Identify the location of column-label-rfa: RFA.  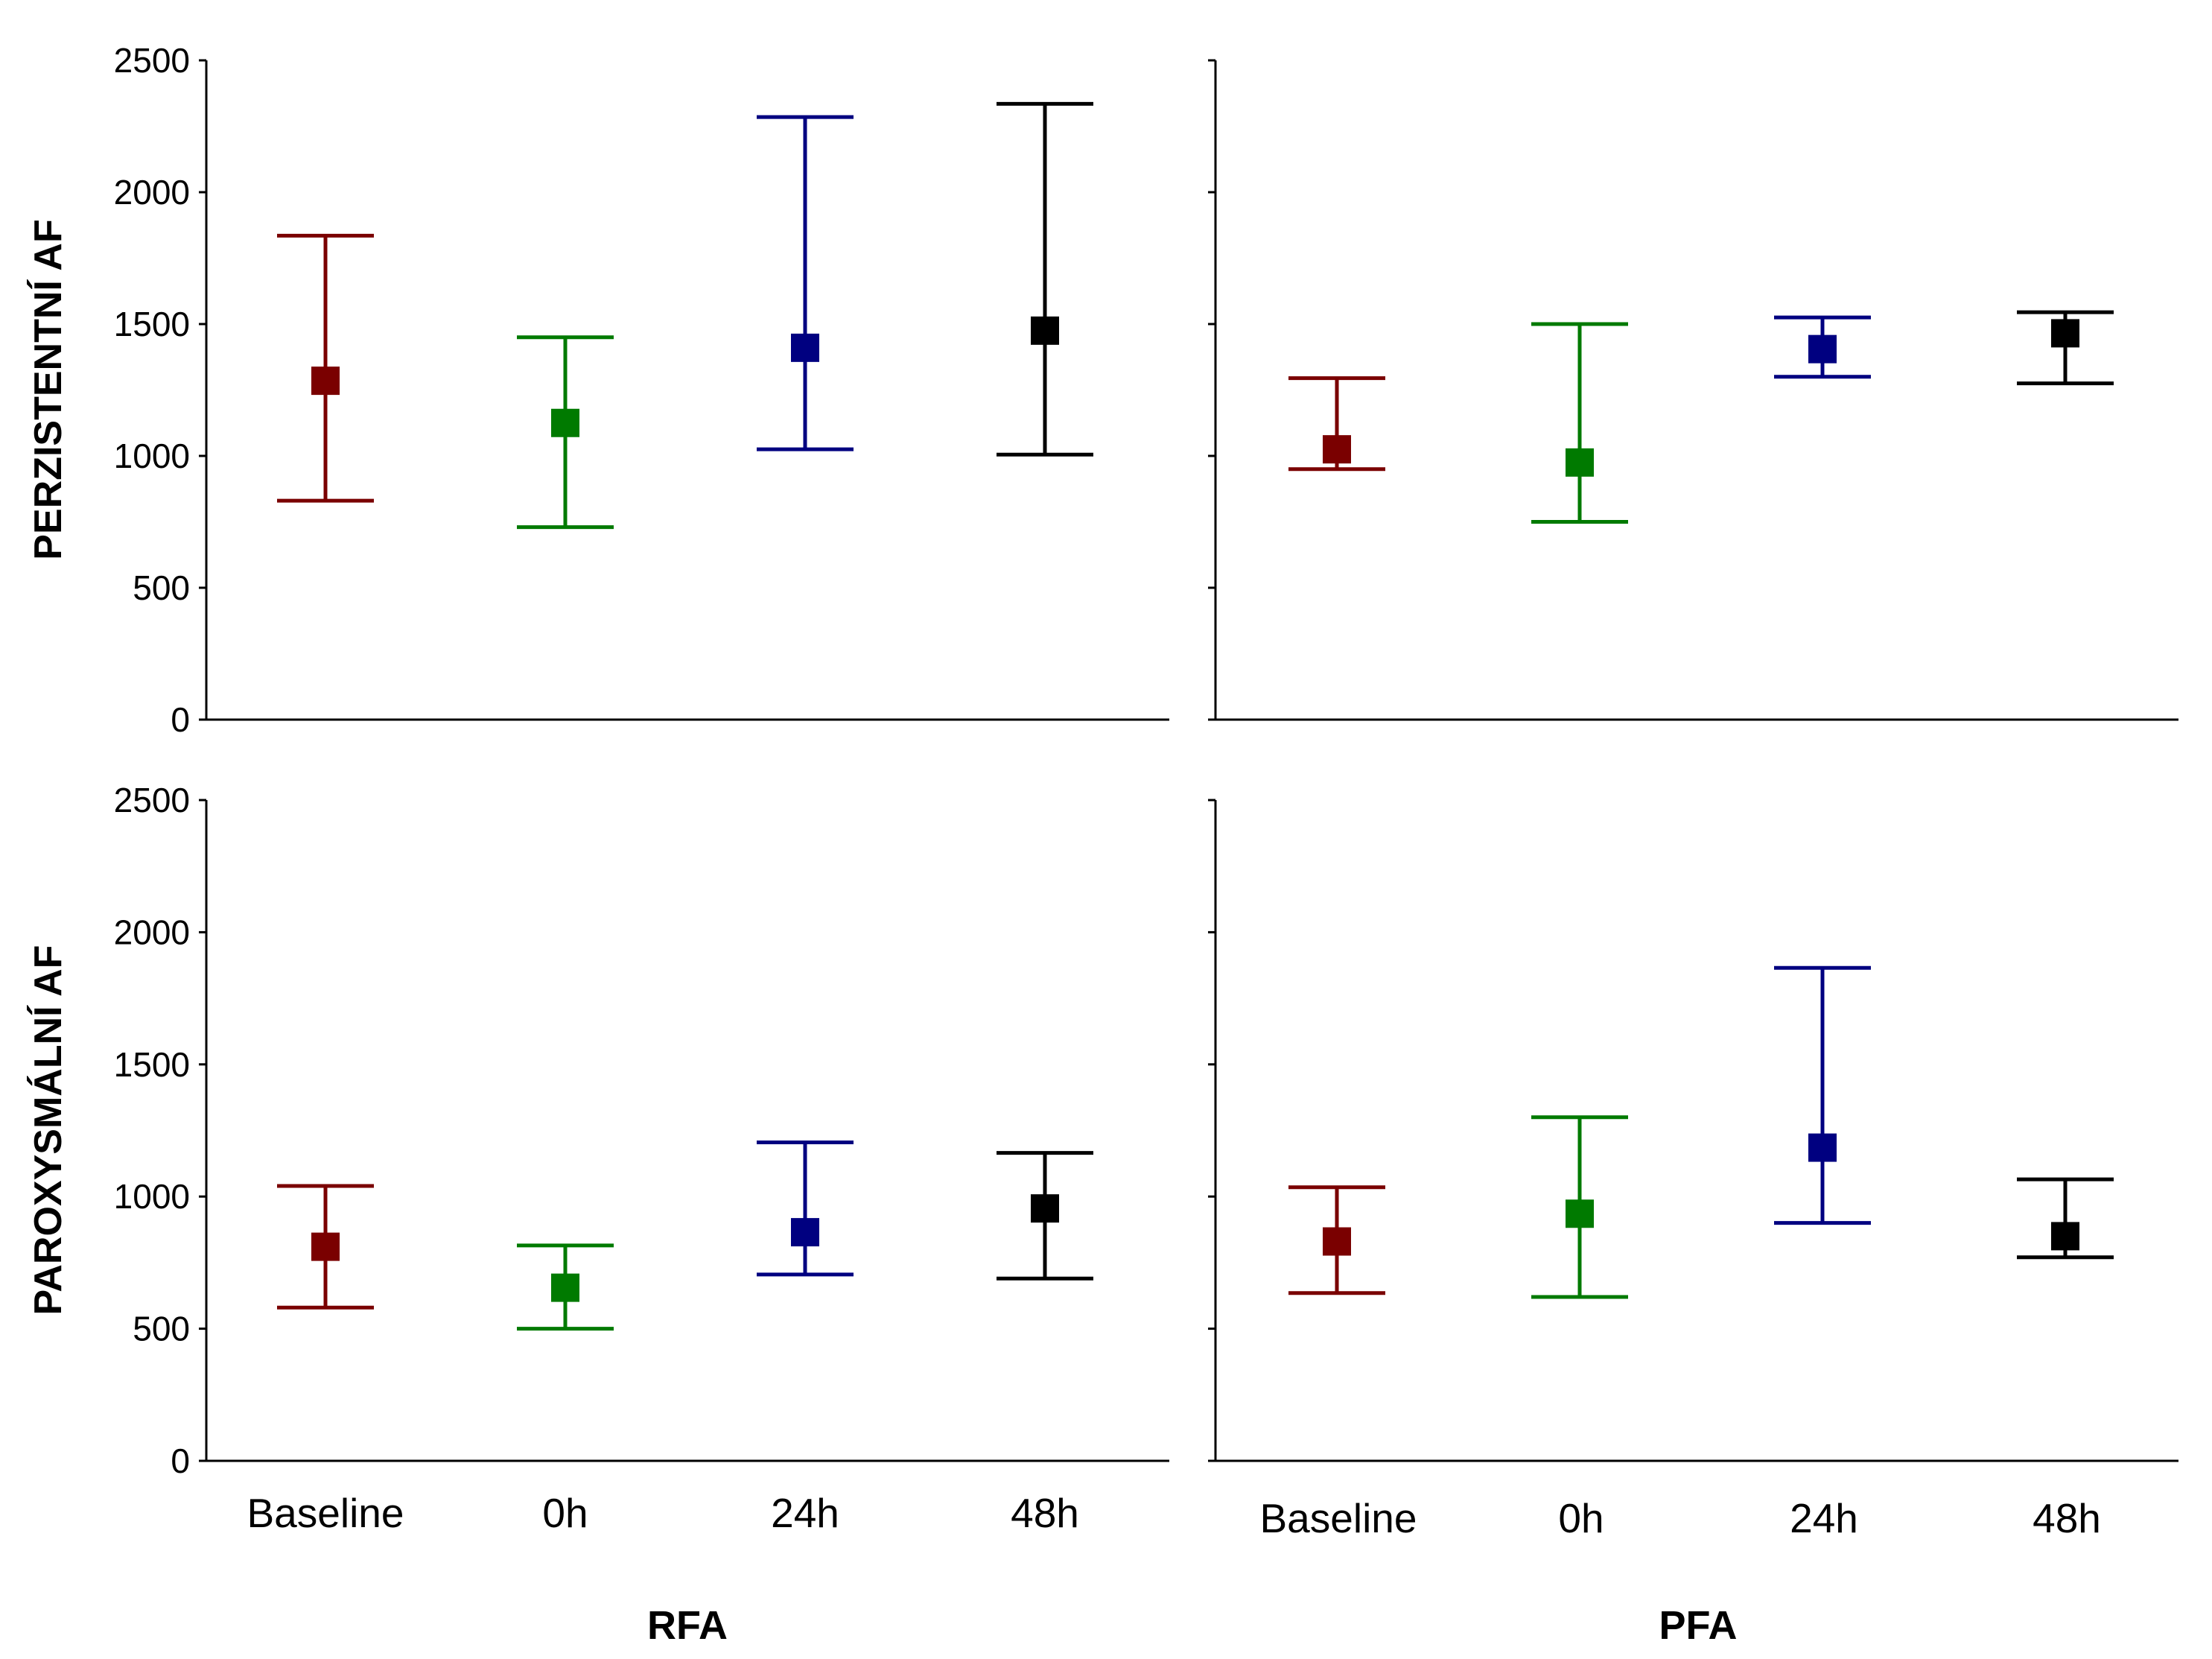
(687, 1625).